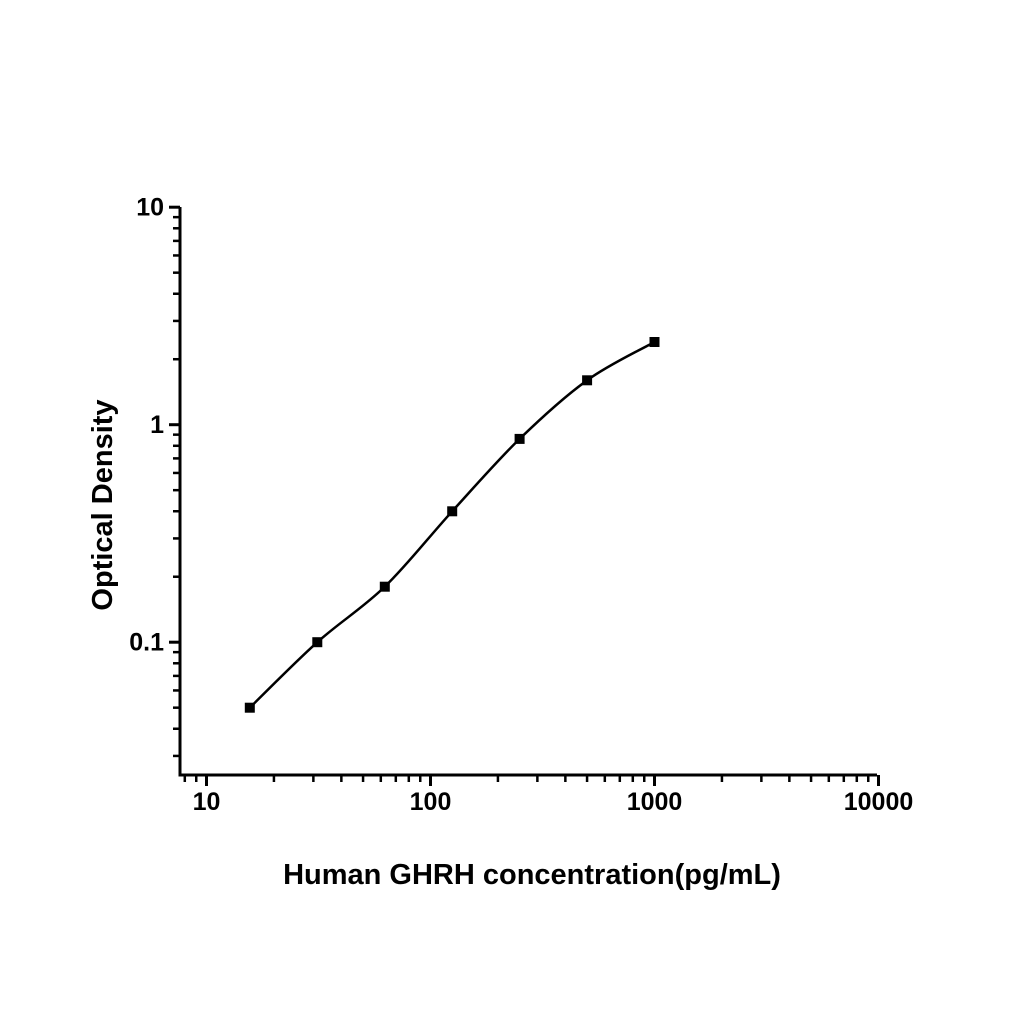  I want to click on x-axis-tick-label: 10000, so click(879, 802).